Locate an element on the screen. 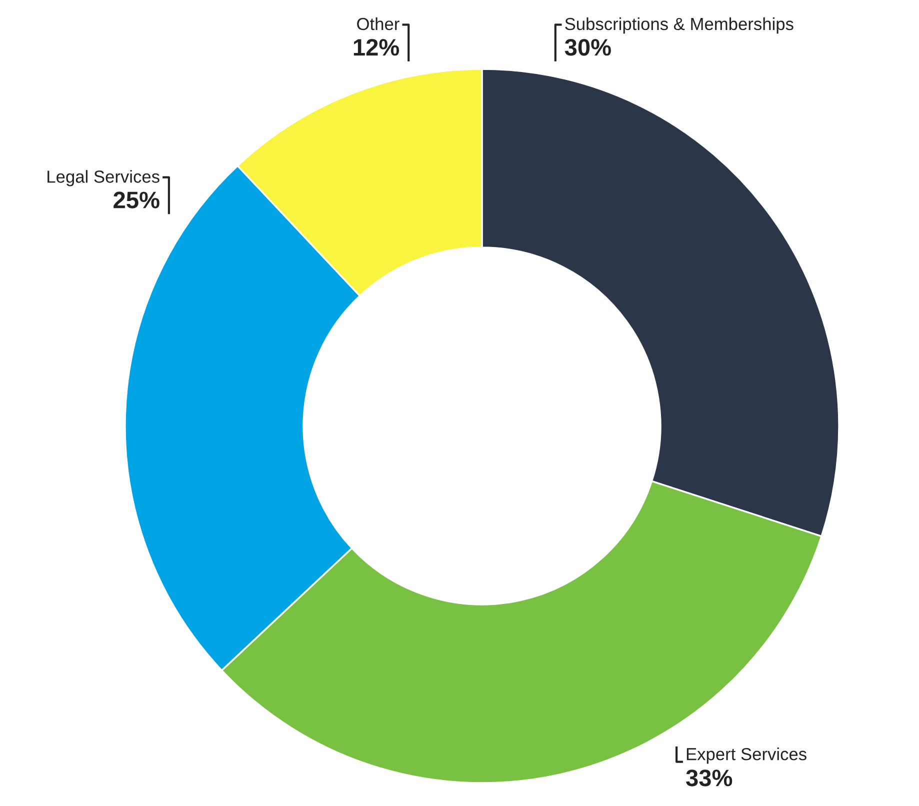 The image size is (919, 806). data-label: 12% is located at coordinates (377, 47).